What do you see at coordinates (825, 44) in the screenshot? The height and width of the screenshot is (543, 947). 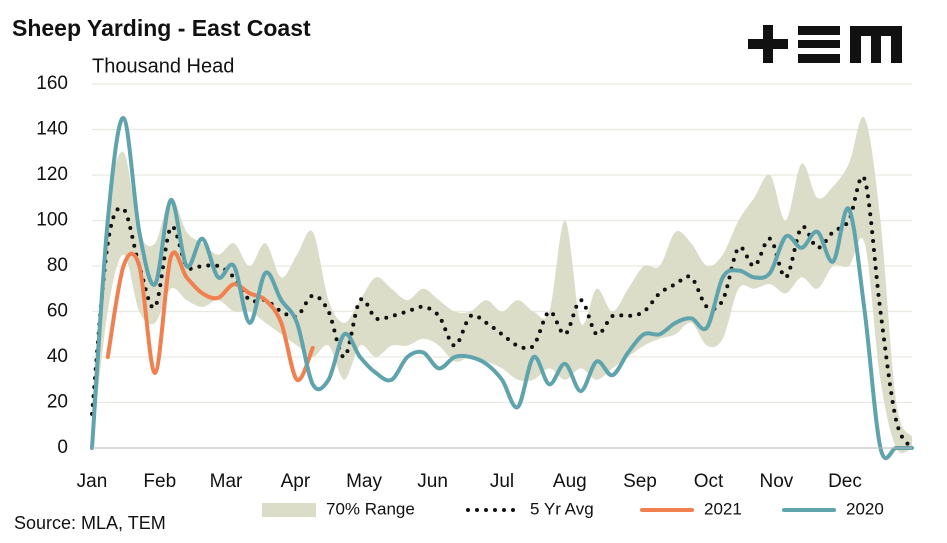 I see `logo` at bounding box center [825, 44].